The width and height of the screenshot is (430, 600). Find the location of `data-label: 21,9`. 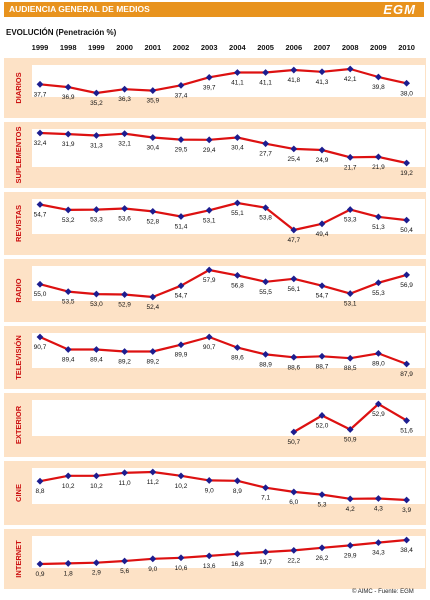

data-label: 21,9 is located at coordinates (378, 167).